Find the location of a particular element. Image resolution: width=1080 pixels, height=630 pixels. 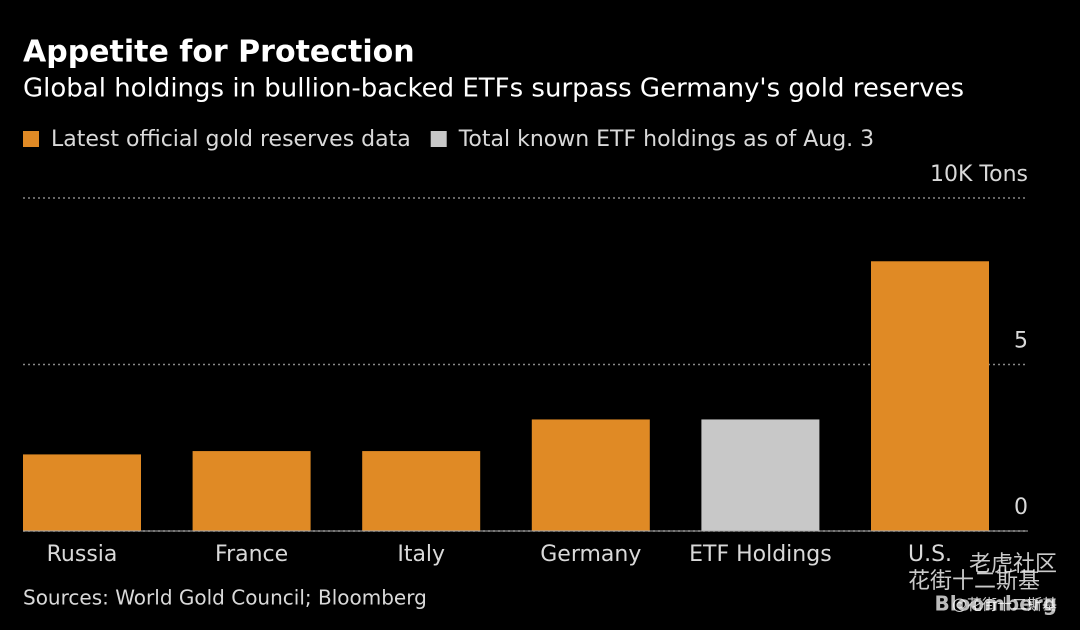

logo: Bloomberg is located at coordinates (996, 604).